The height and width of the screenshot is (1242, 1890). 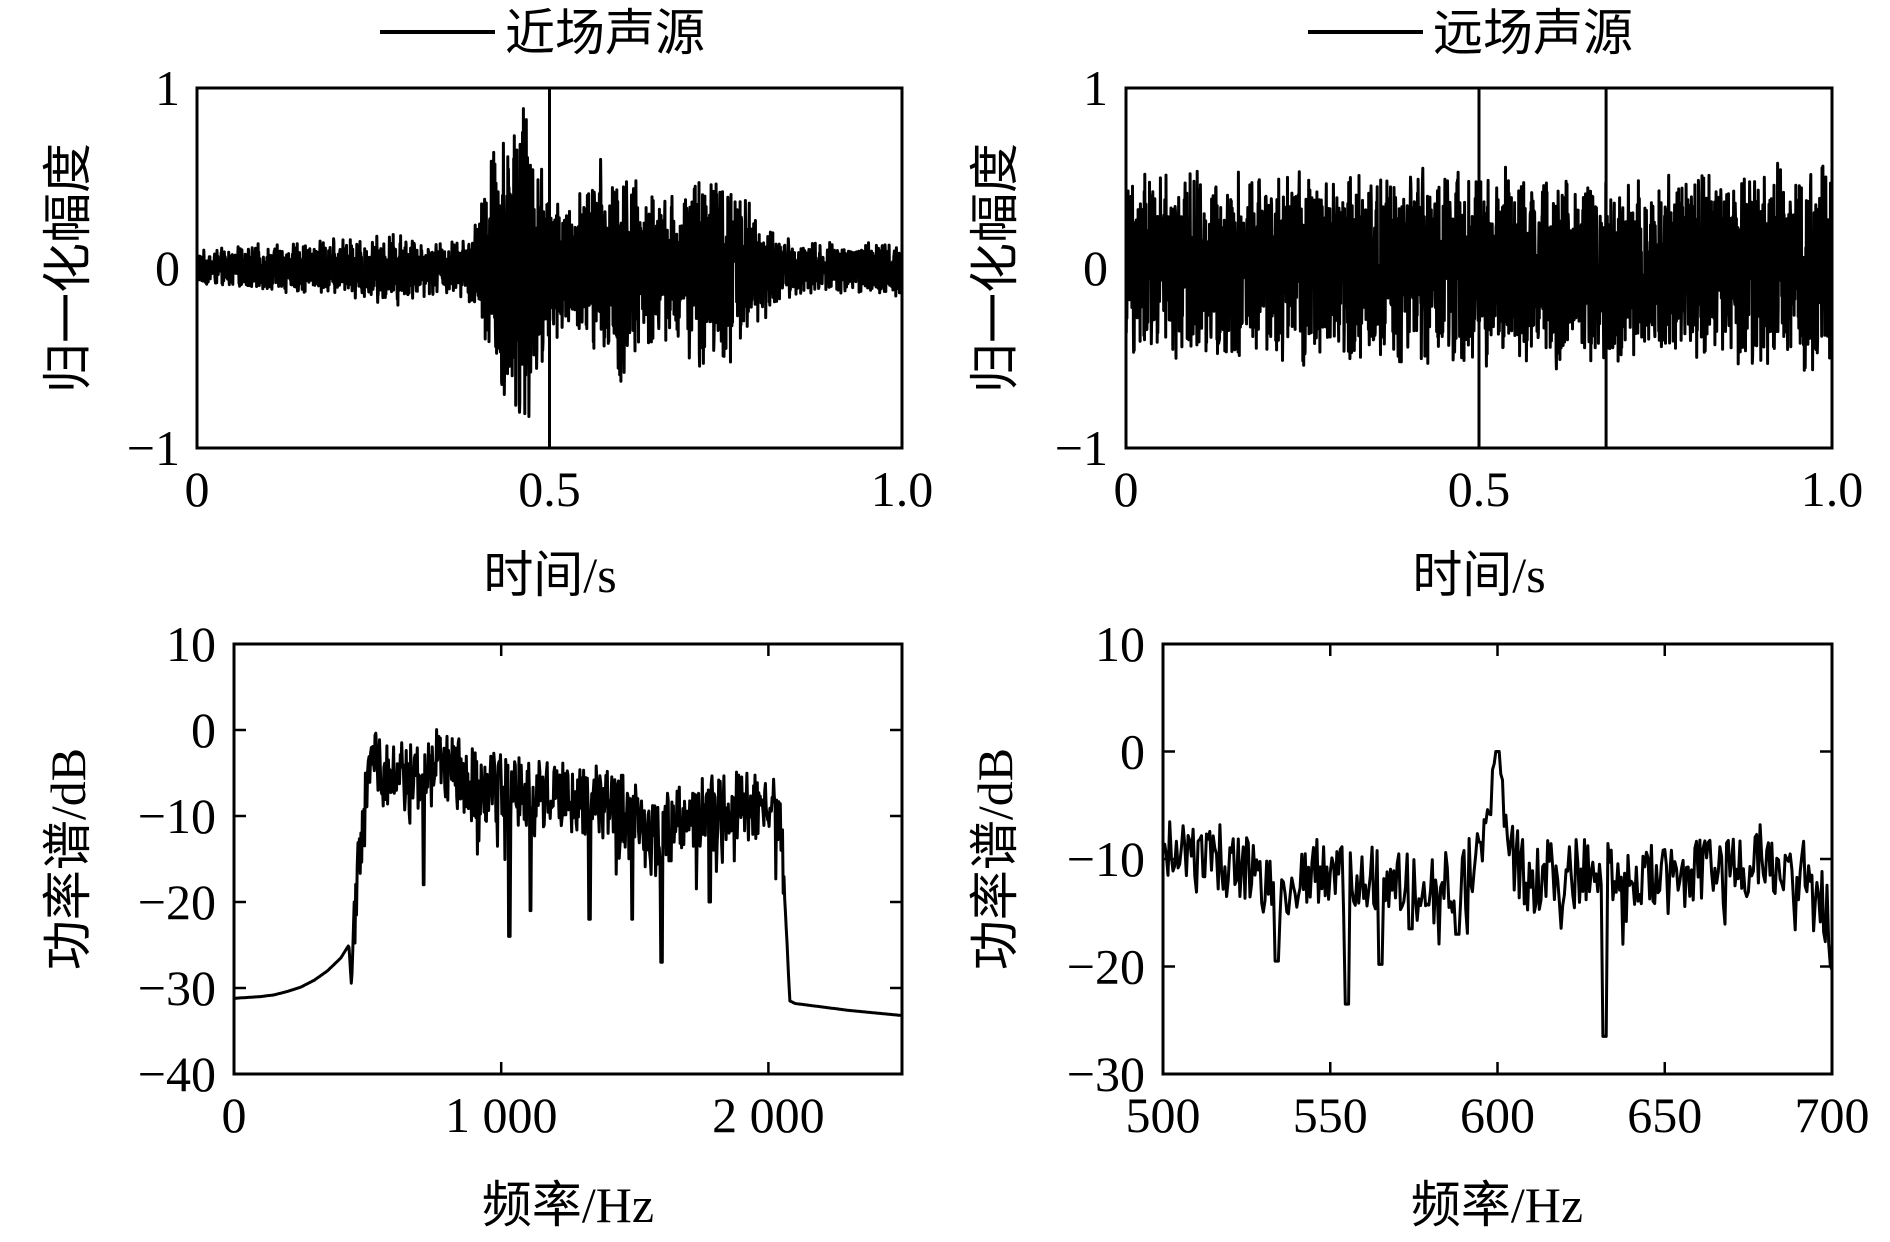 I want to click on series-near-field-spectrum, so click(x=568, y=872).